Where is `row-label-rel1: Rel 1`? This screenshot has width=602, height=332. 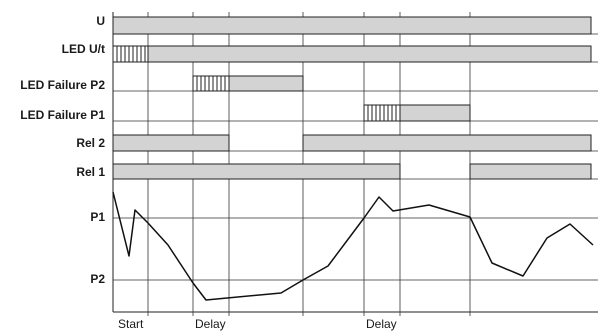 row-label-rel1: Rel 1 is located at coordinates (90, 172).